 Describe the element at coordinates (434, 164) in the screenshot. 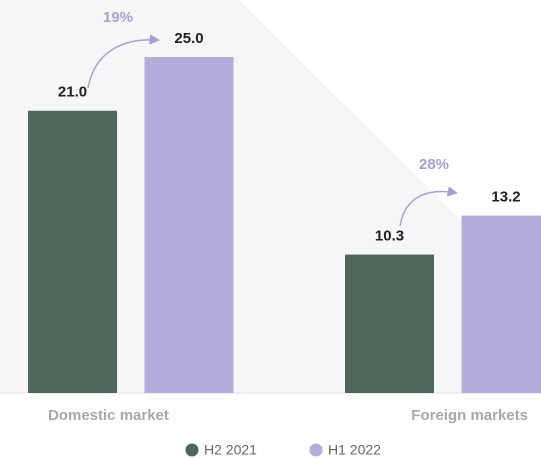

I see `annotation: 28%` at that location.